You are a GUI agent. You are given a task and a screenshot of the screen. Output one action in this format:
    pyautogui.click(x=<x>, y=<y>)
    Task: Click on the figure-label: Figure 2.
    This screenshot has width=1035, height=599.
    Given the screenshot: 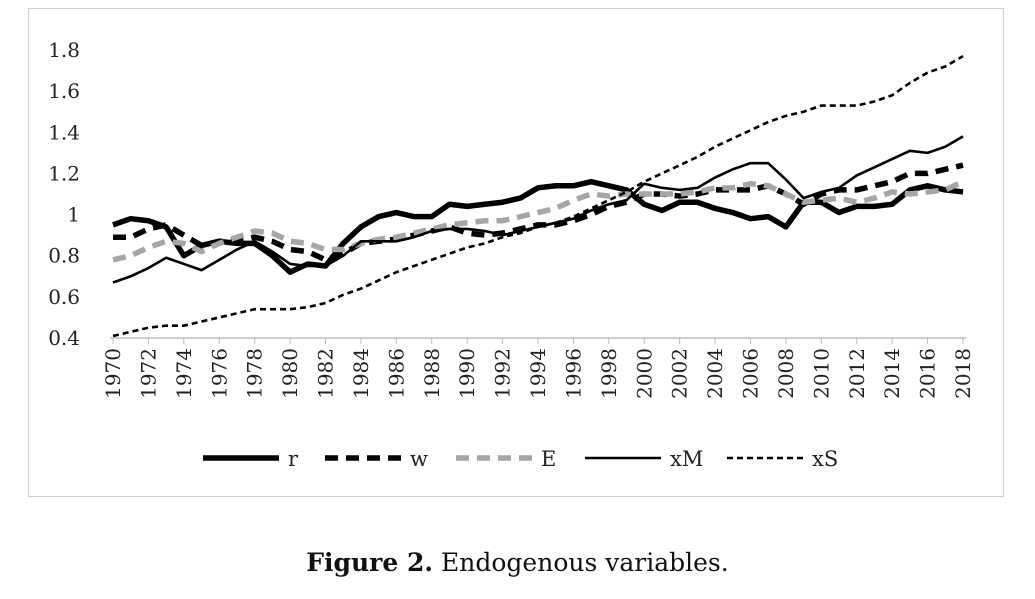 What is the action you would take?
    pyautogui.click(x=370, y=562)
    